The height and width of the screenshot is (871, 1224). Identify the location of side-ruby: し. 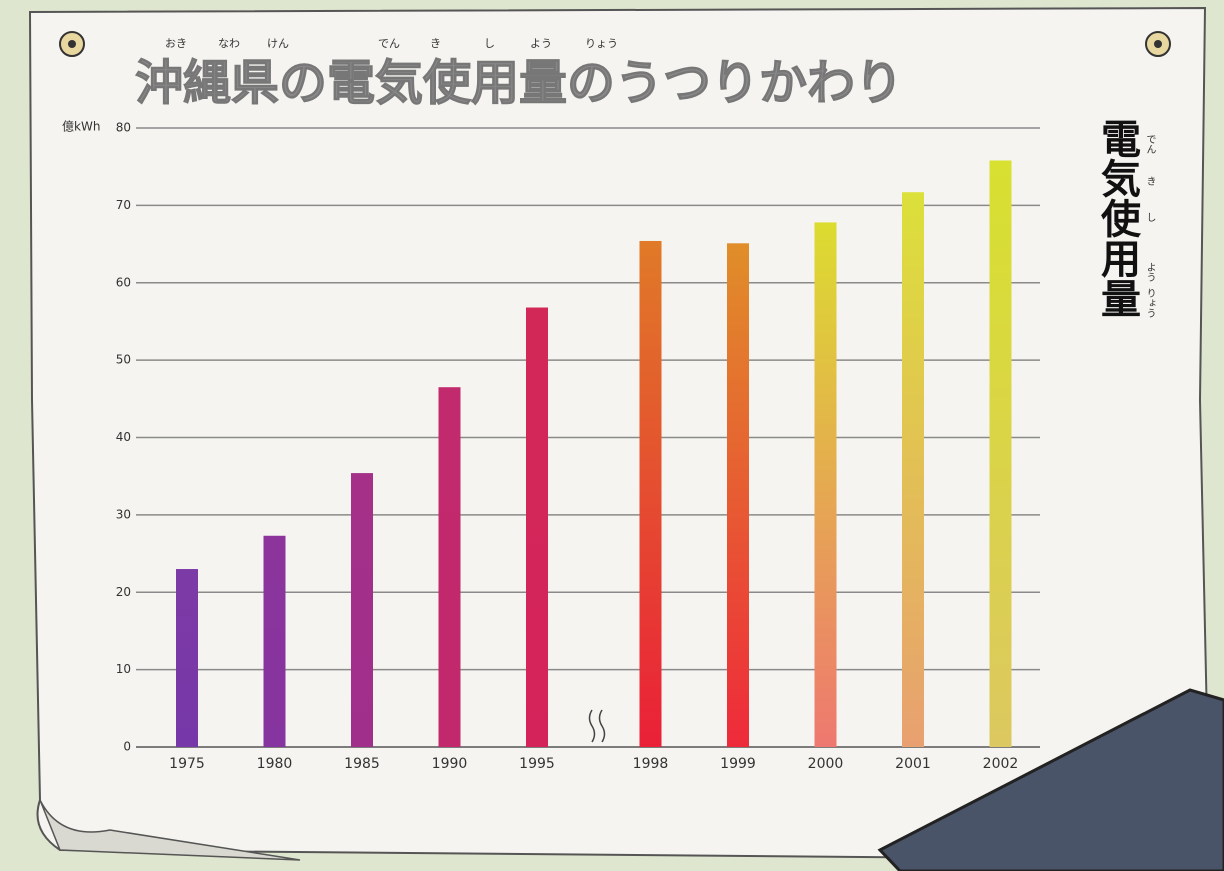
(1149, 217).